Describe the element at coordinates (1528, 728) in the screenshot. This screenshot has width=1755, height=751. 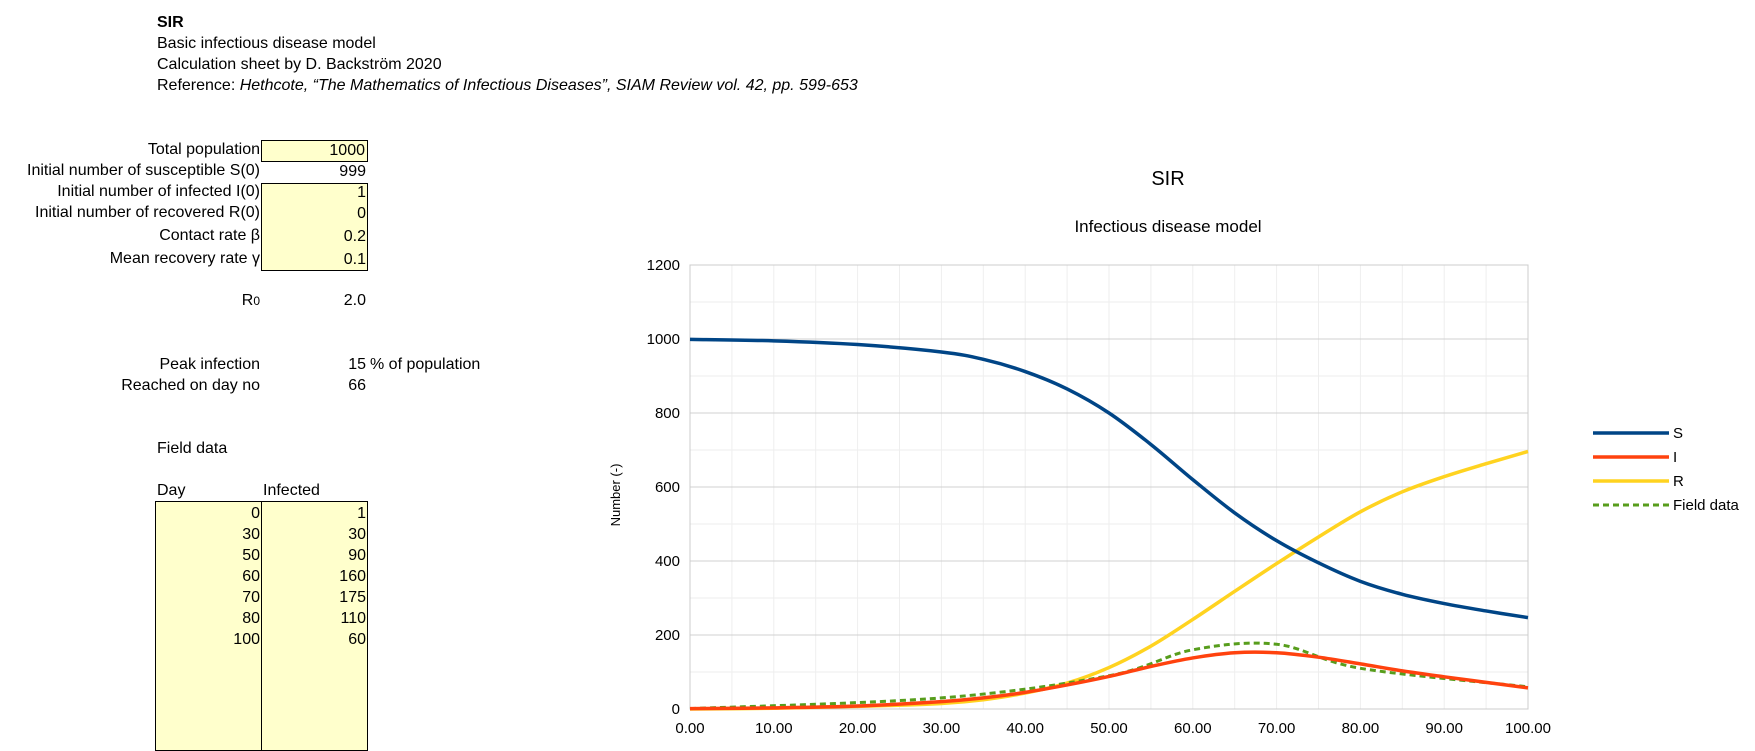
I see `chart-x-tick-label: 100.00` at that location.